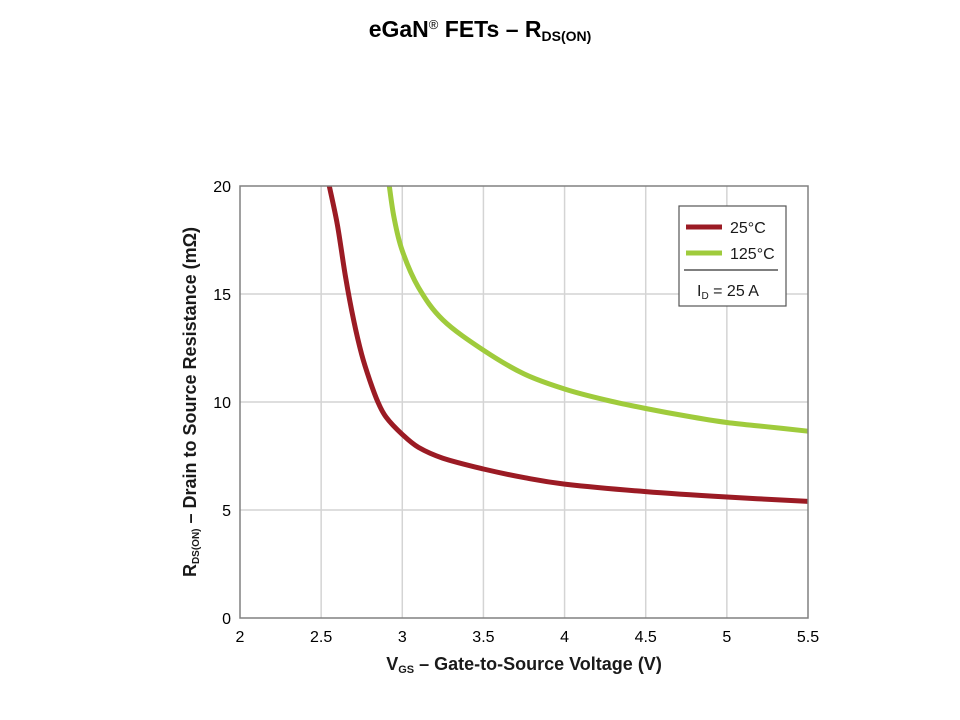  What do you see at coordinates (752, 254) in the screenshot?
I see `legend-label-125c: 125°C` at bounding box center [752, 254].